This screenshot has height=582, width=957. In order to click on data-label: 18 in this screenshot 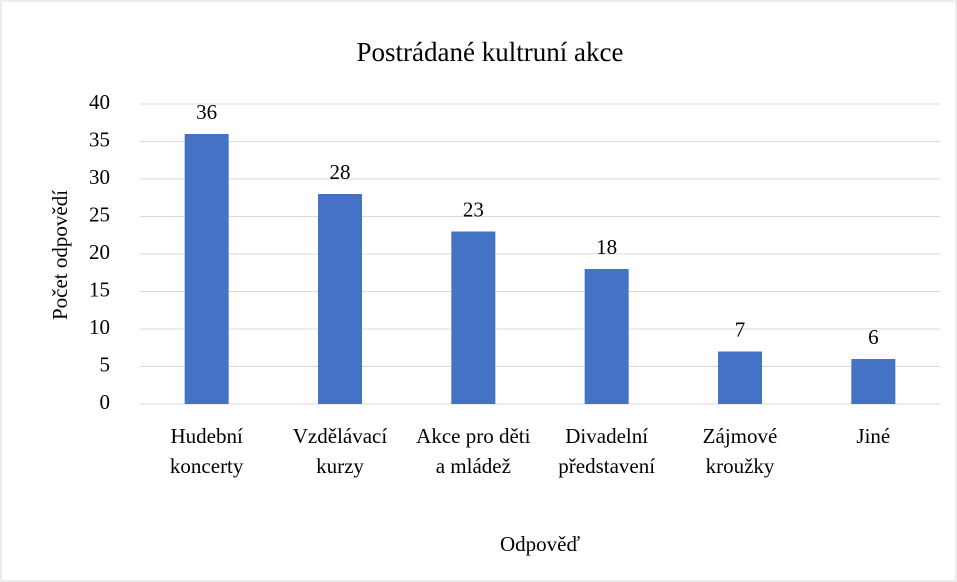, I will do `click(606, 247)`.